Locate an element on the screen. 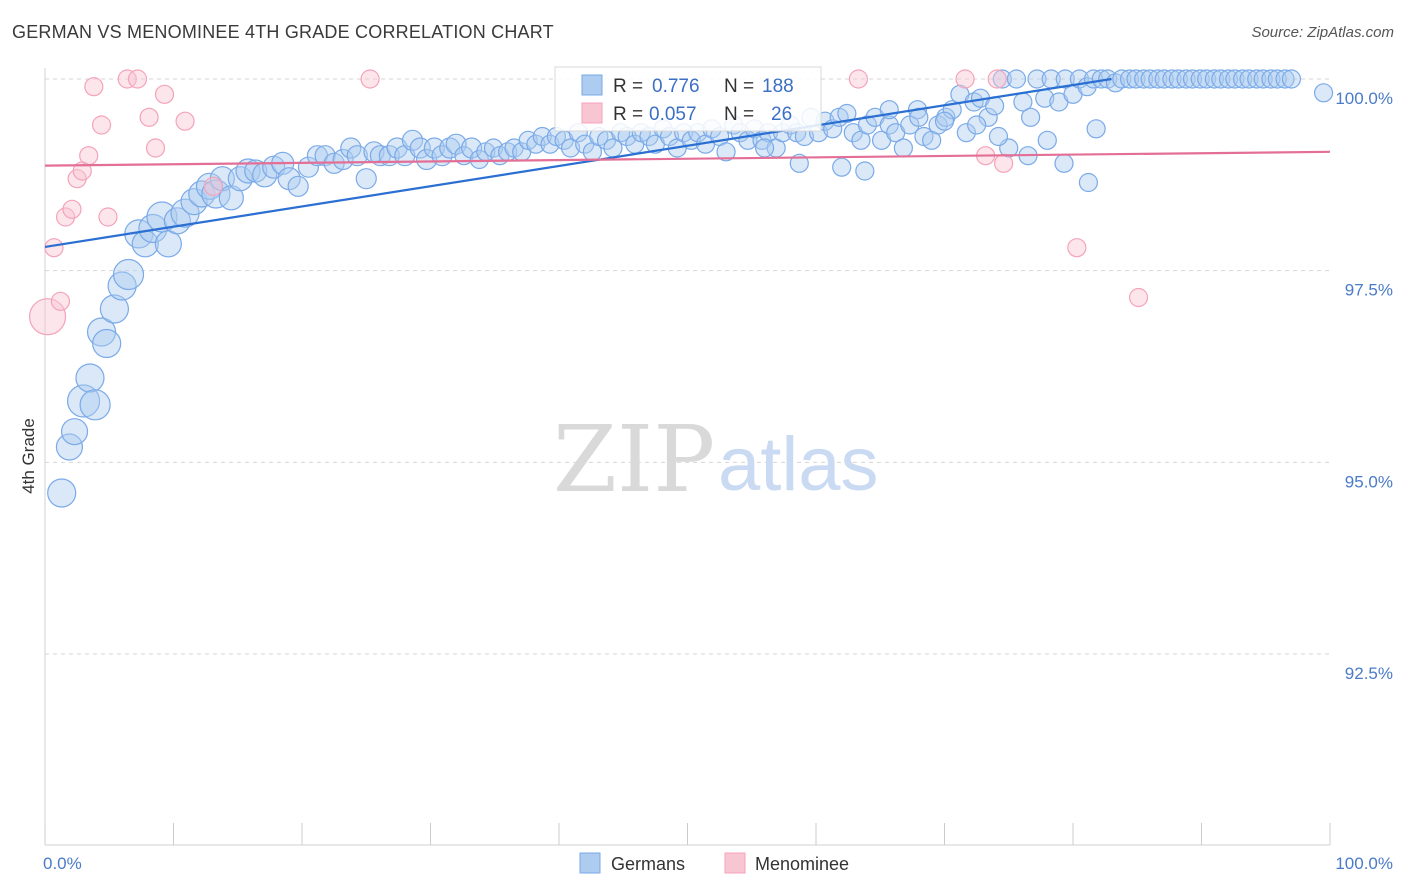 This screenshot has width=1406, height=892. watermark: ZIP atlas is located at coordinates (716, 459).